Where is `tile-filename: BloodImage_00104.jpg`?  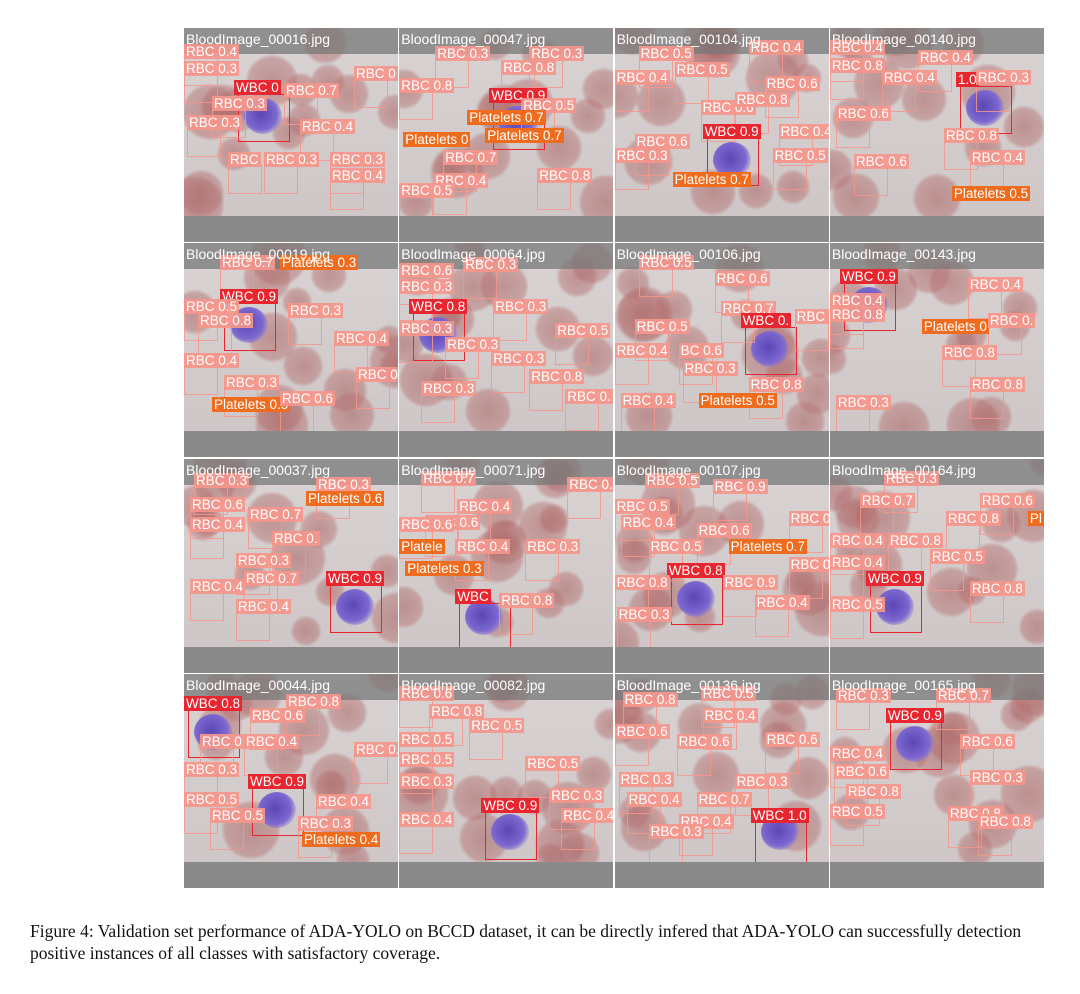
tile-filename: BloodImage_00104.jpg is located at coordinates (688, 39).